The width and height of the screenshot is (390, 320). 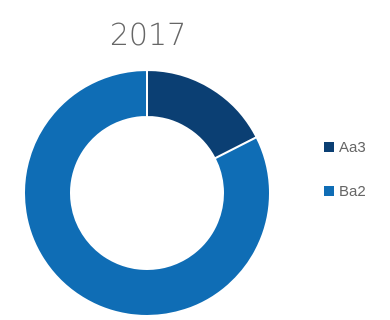 I want to click on chart-title: 2017, so click(x=148, y=35).